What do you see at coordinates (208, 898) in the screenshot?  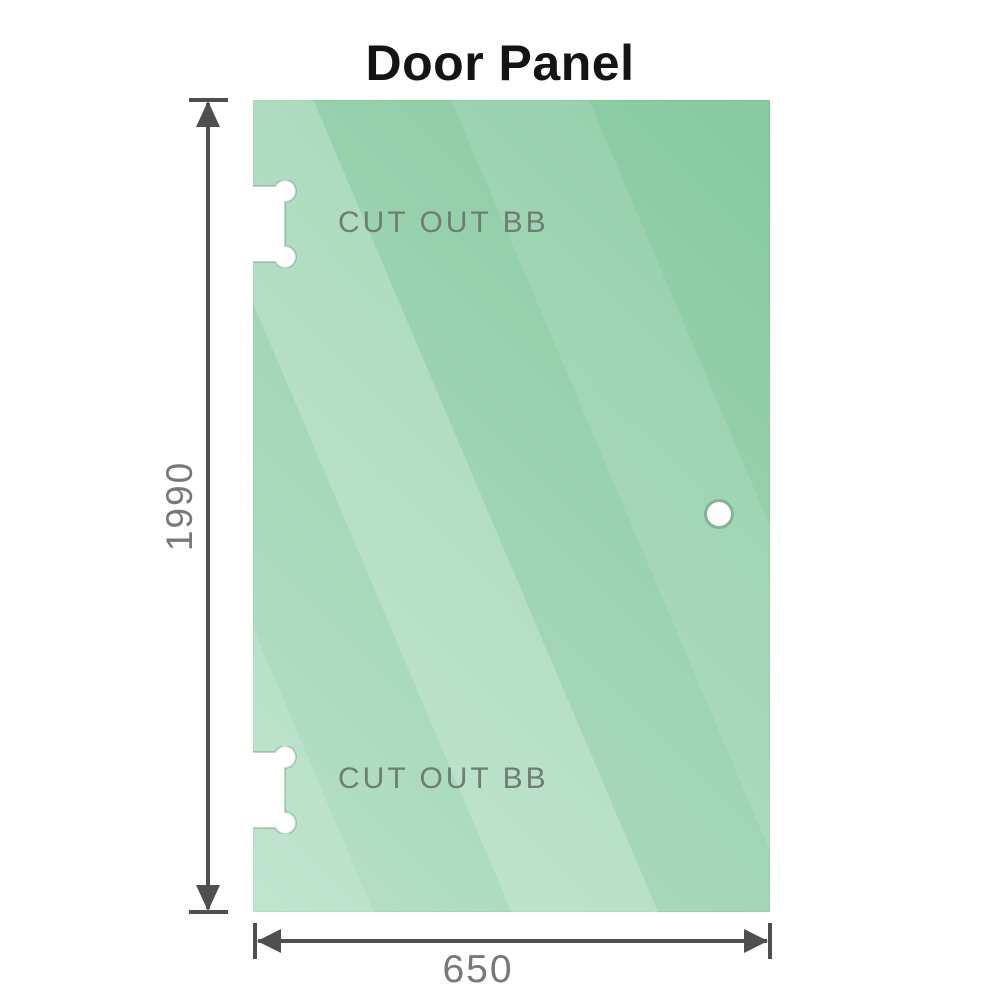 I see `arrow-down-icon` at bounding box center [208, 898].